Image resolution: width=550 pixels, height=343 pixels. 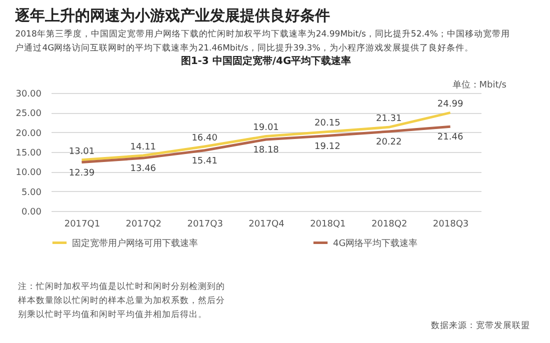 I want to click on y-axis-title: 单位：Mbit/s, so click(x=479, y=85).